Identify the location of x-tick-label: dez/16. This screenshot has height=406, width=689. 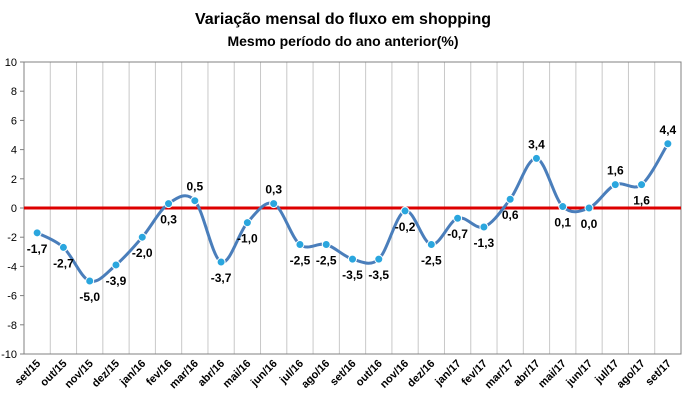
(421, 374).